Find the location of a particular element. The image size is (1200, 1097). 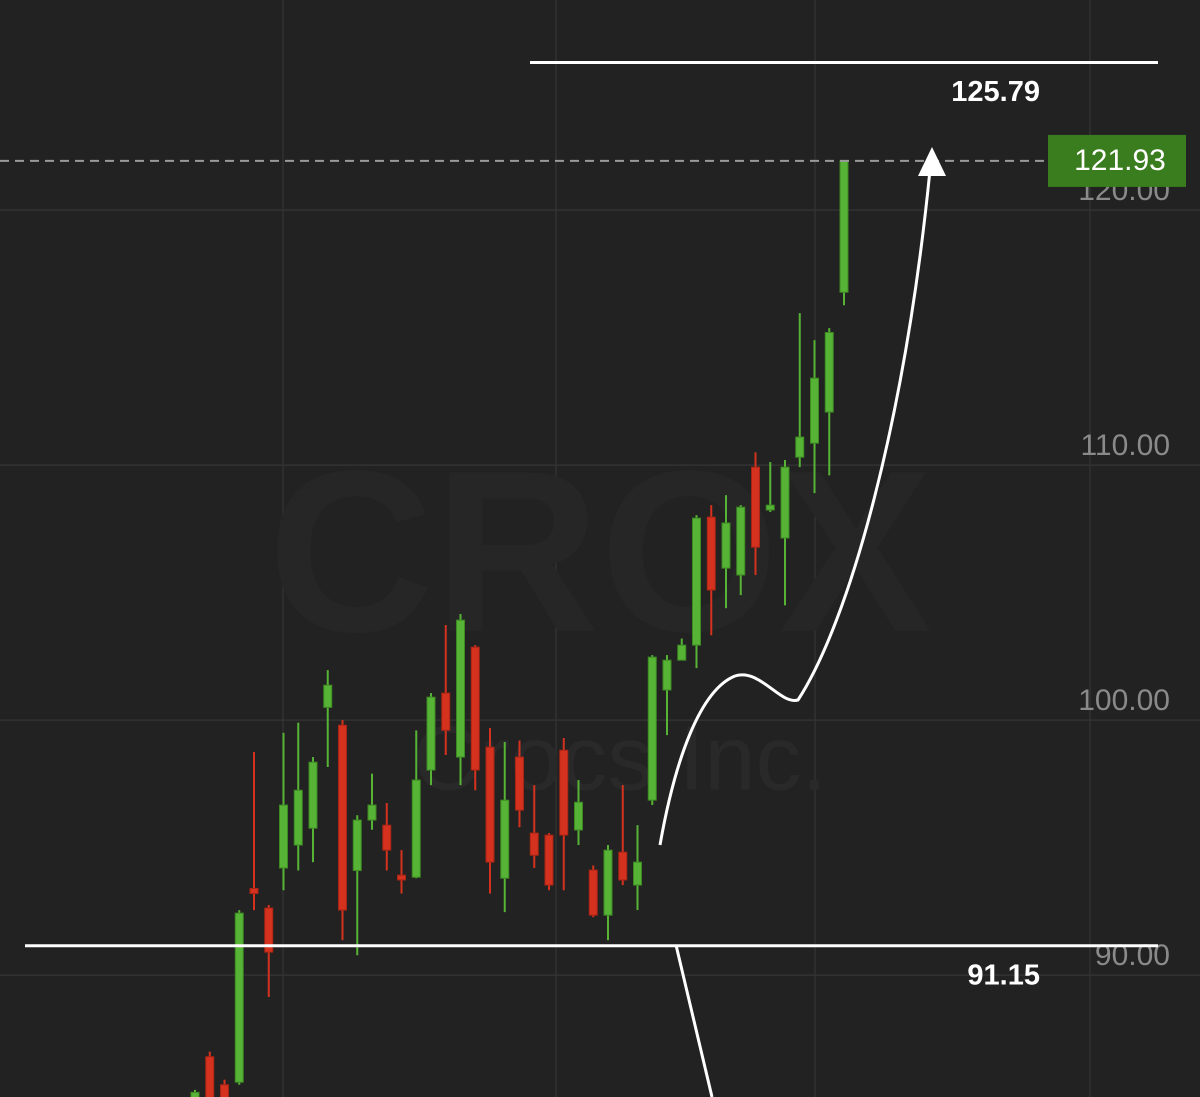

down-line is located at coordinates (694, 1020).